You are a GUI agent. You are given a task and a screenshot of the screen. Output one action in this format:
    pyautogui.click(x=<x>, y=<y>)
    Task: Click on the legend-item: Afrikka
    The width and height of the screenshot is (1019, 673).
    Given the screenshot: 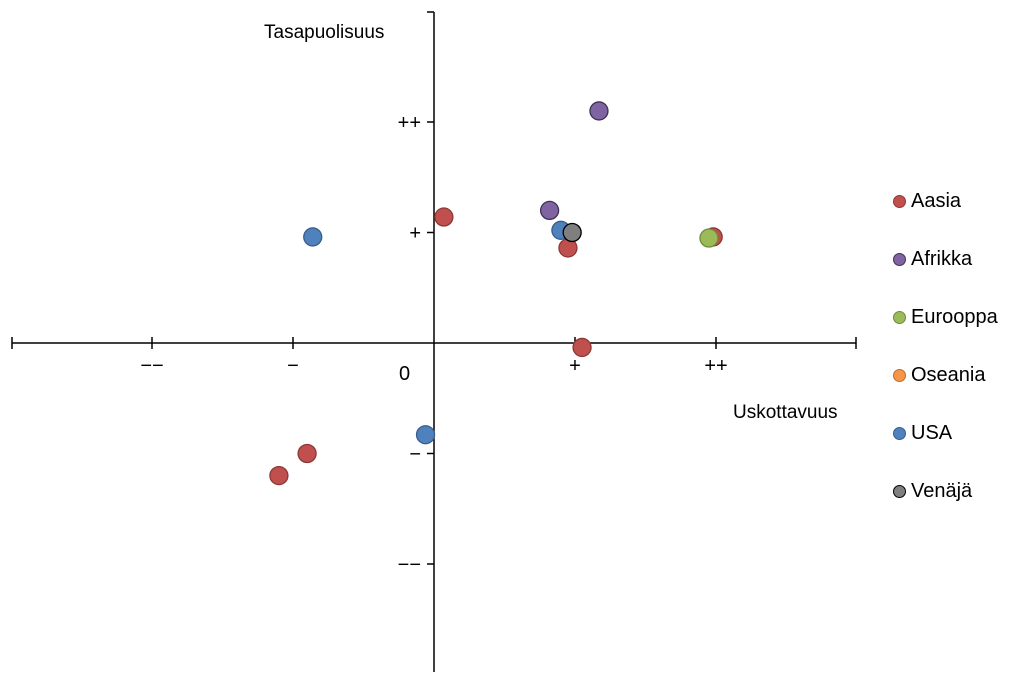 What is the action you would take?
    pyautogui.click(x=956, y=259)
    